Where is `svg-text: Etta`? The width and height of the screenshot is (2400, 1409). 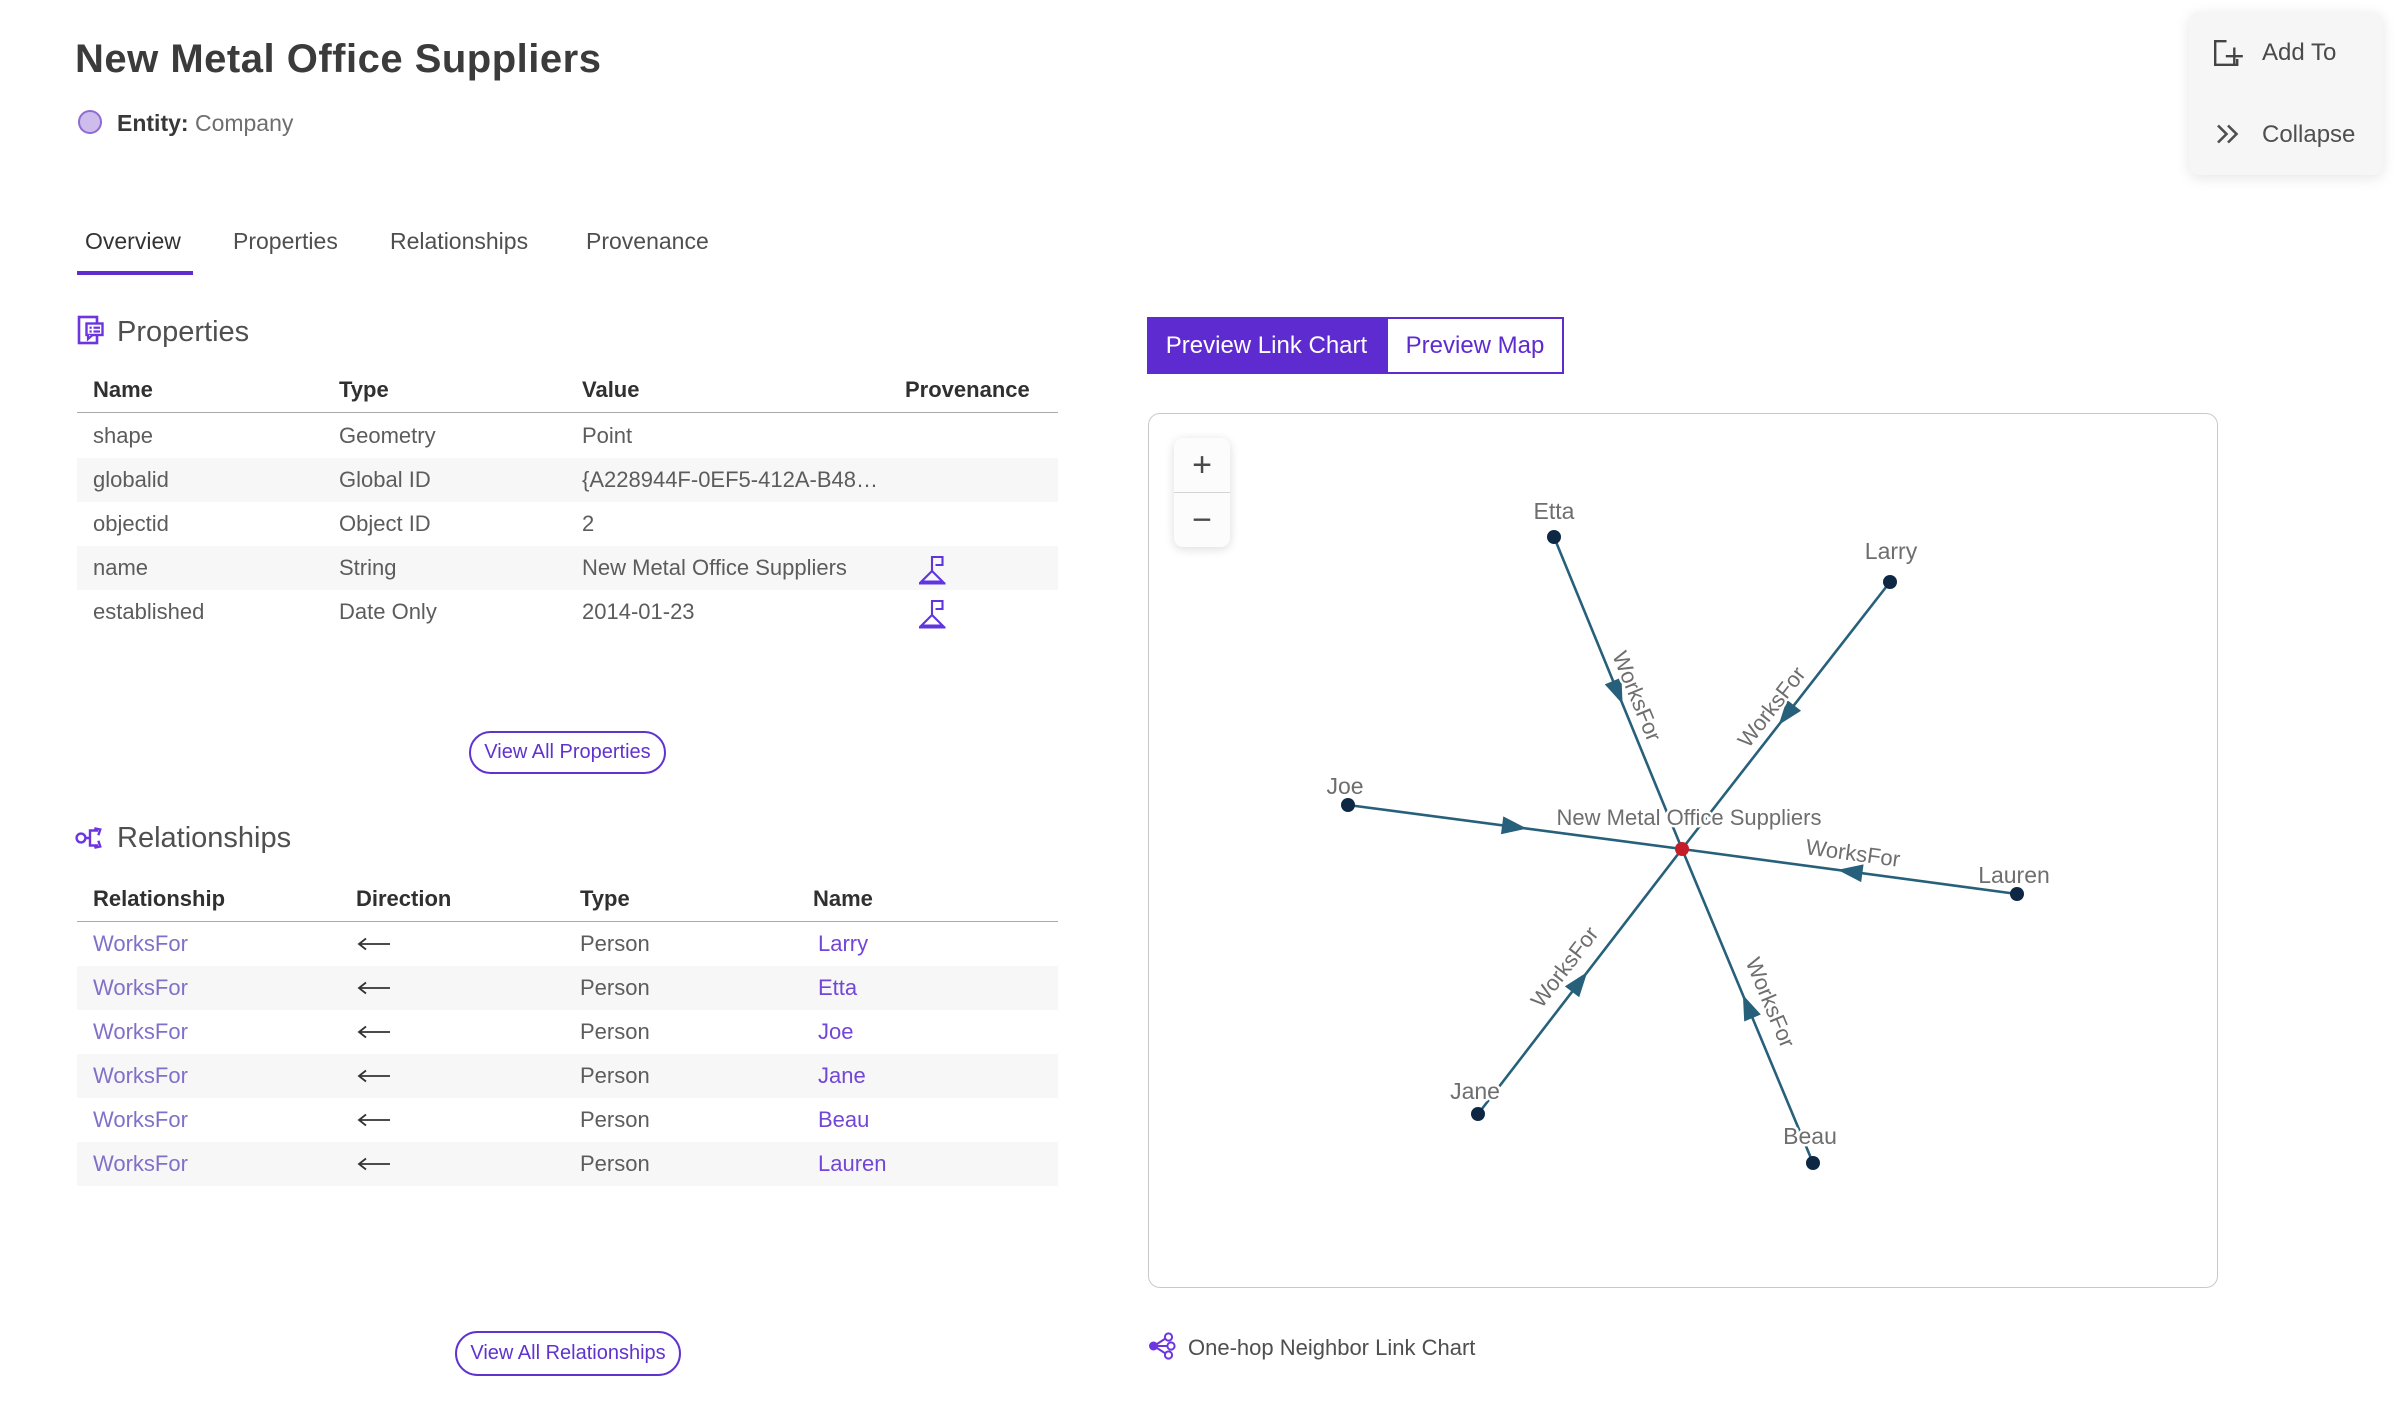
svg-text: Etta is located at coordinates (1554, 511).